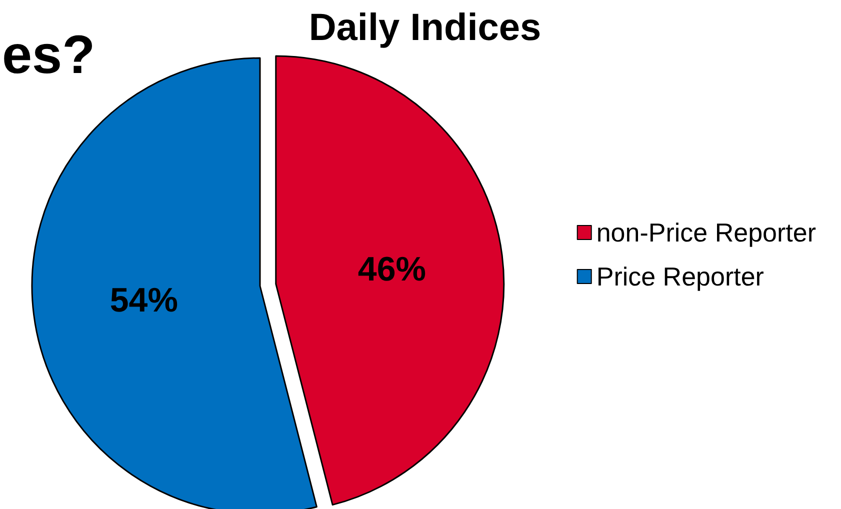 The height and width of the screenshot is (509, 841). What do you see at coordinates (144, 301) in the screenshot?
I see `data-label: 54%` at bounding box center [144, 301].